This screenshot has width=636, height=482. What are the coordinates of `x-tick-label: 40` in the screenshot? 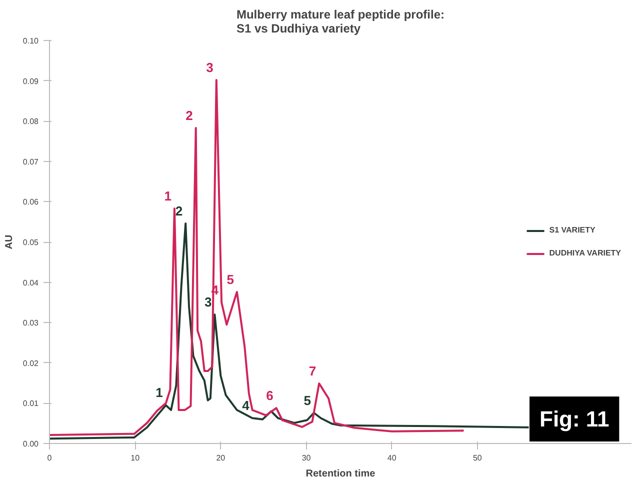 It's located at (392, 458).